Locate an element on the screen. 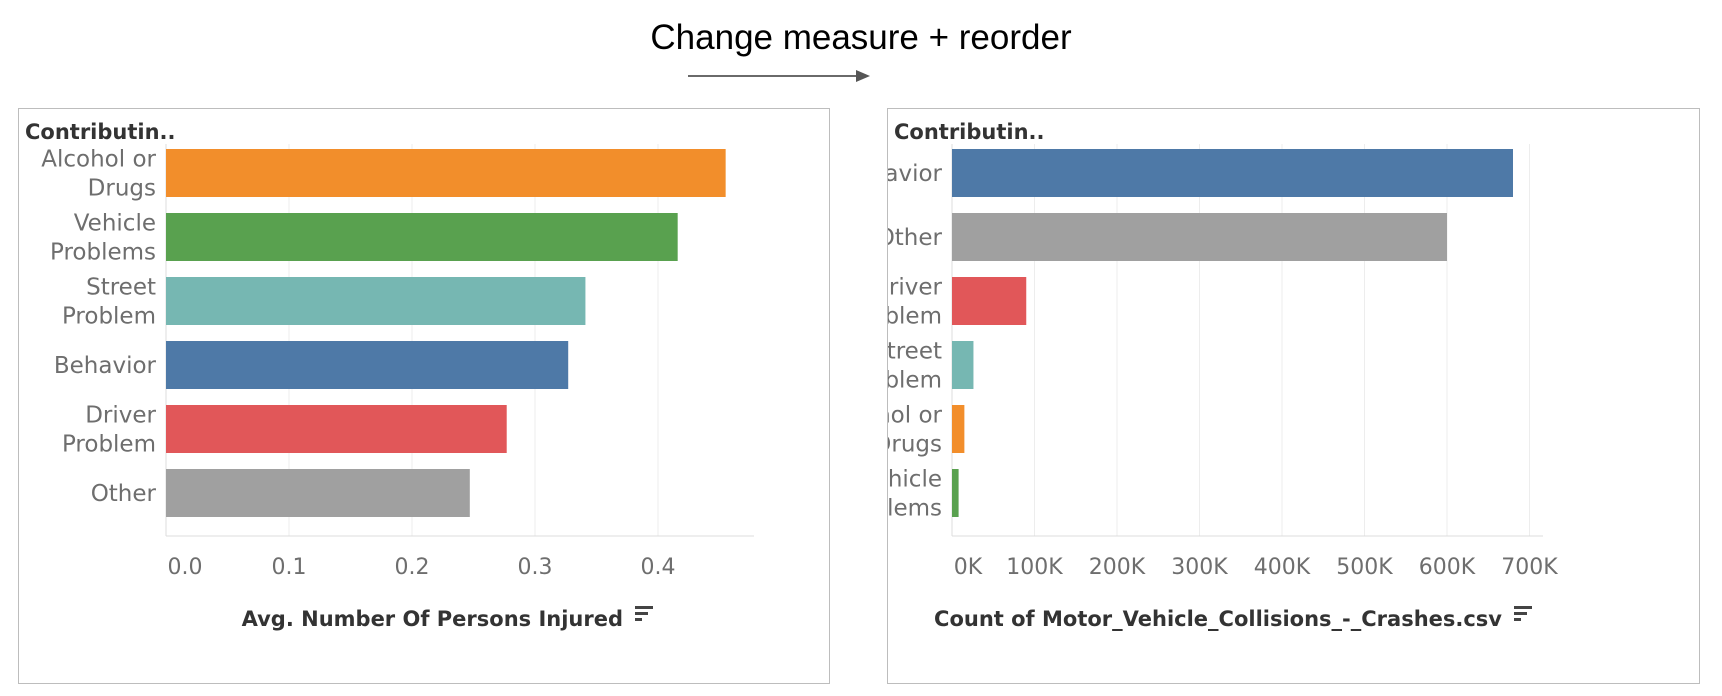 The image size is (1722, 696). x-tick-label: 700K is located at coordinates (1529, 567).